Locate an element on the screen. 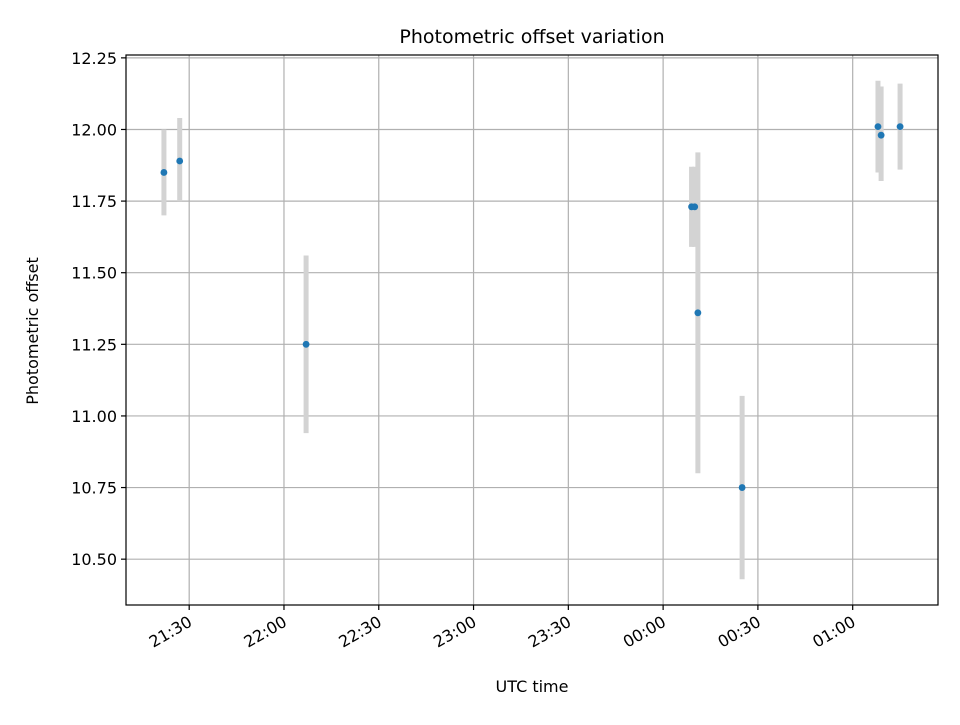 This screenshot has height=725, width=960. x-tick-label: 01:00 is located at coordinates (833, 632).